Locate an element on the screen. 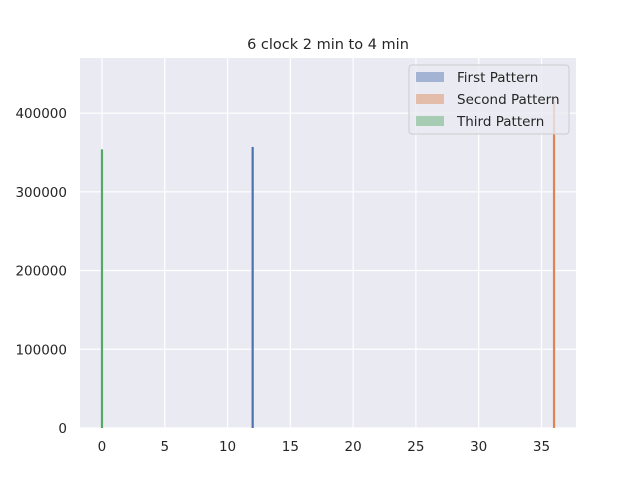 The image size is (640, 480). x-tick-label: 20 is located at coordinates (353, 447).